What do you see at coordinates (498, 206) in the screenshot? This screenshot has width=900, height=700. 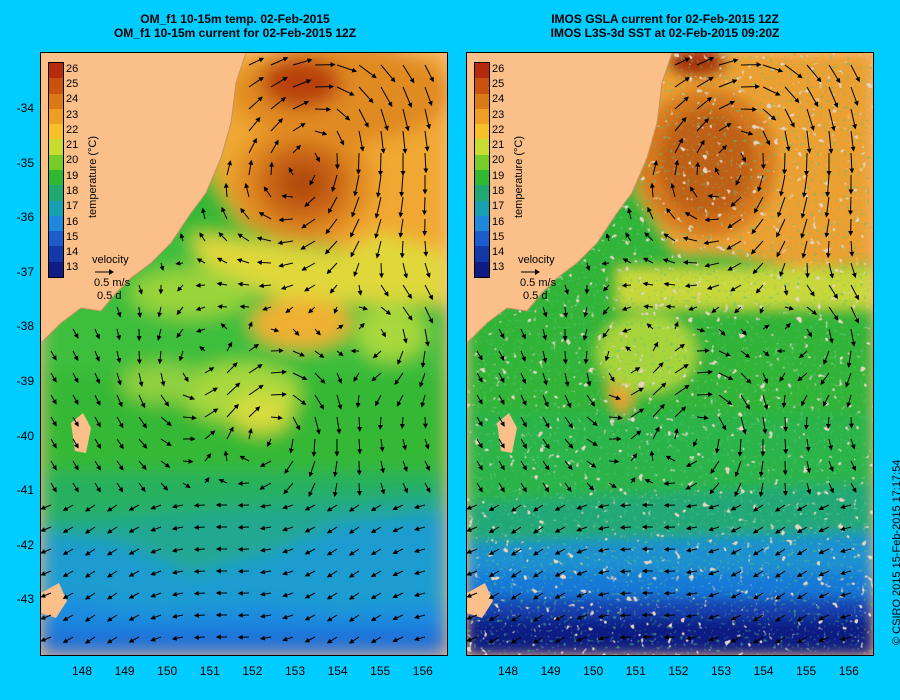 I see `colorbar-tick-label: 17` at bounding box center [498, 206].